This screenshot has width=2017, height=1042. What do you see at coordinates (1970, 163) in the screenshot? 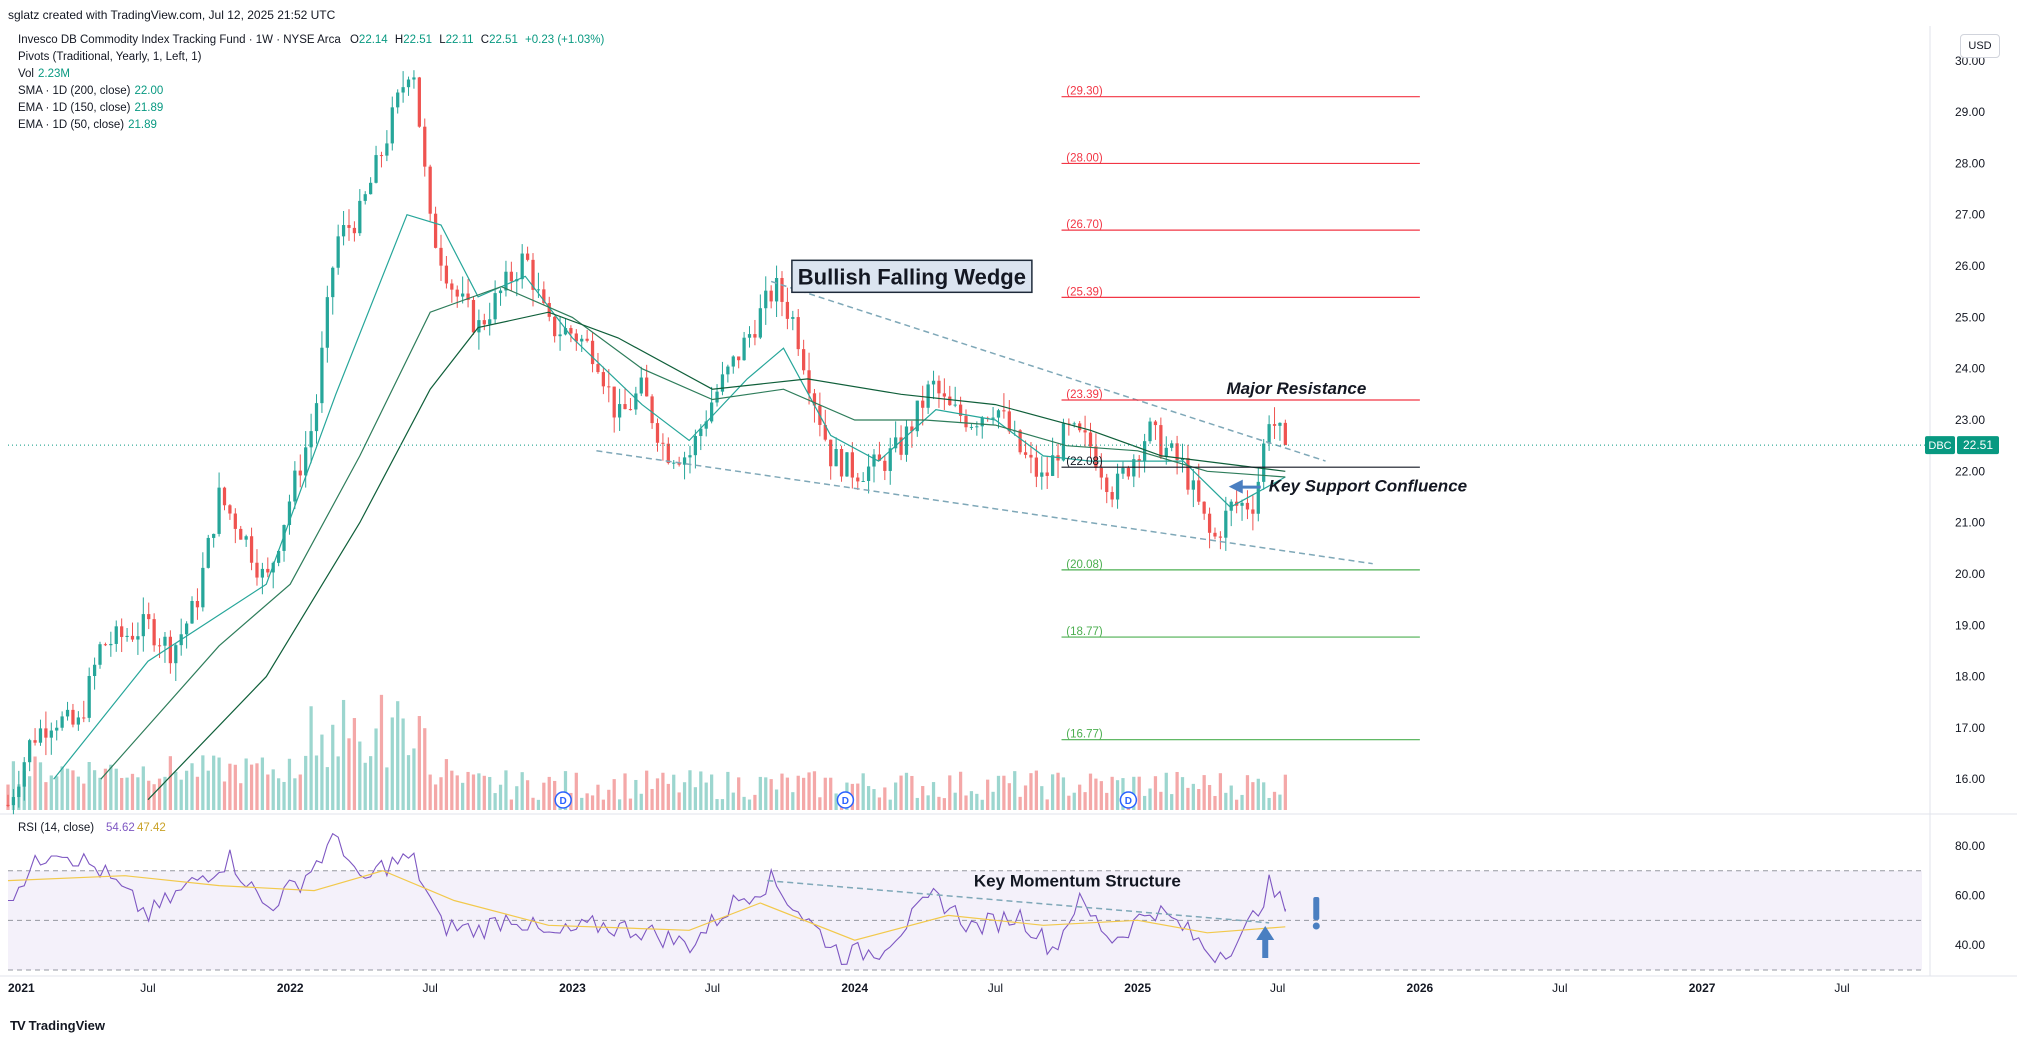
I see `y-tick-label-12: 28.00` at bounding box center [1970, 163].